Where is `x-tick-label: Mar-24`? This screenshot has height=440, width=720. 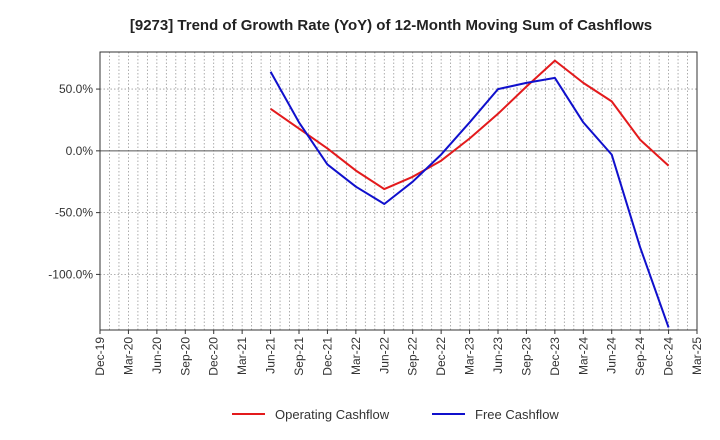
x-tick-label: Mar-24 is located at coordinates (583, 356).